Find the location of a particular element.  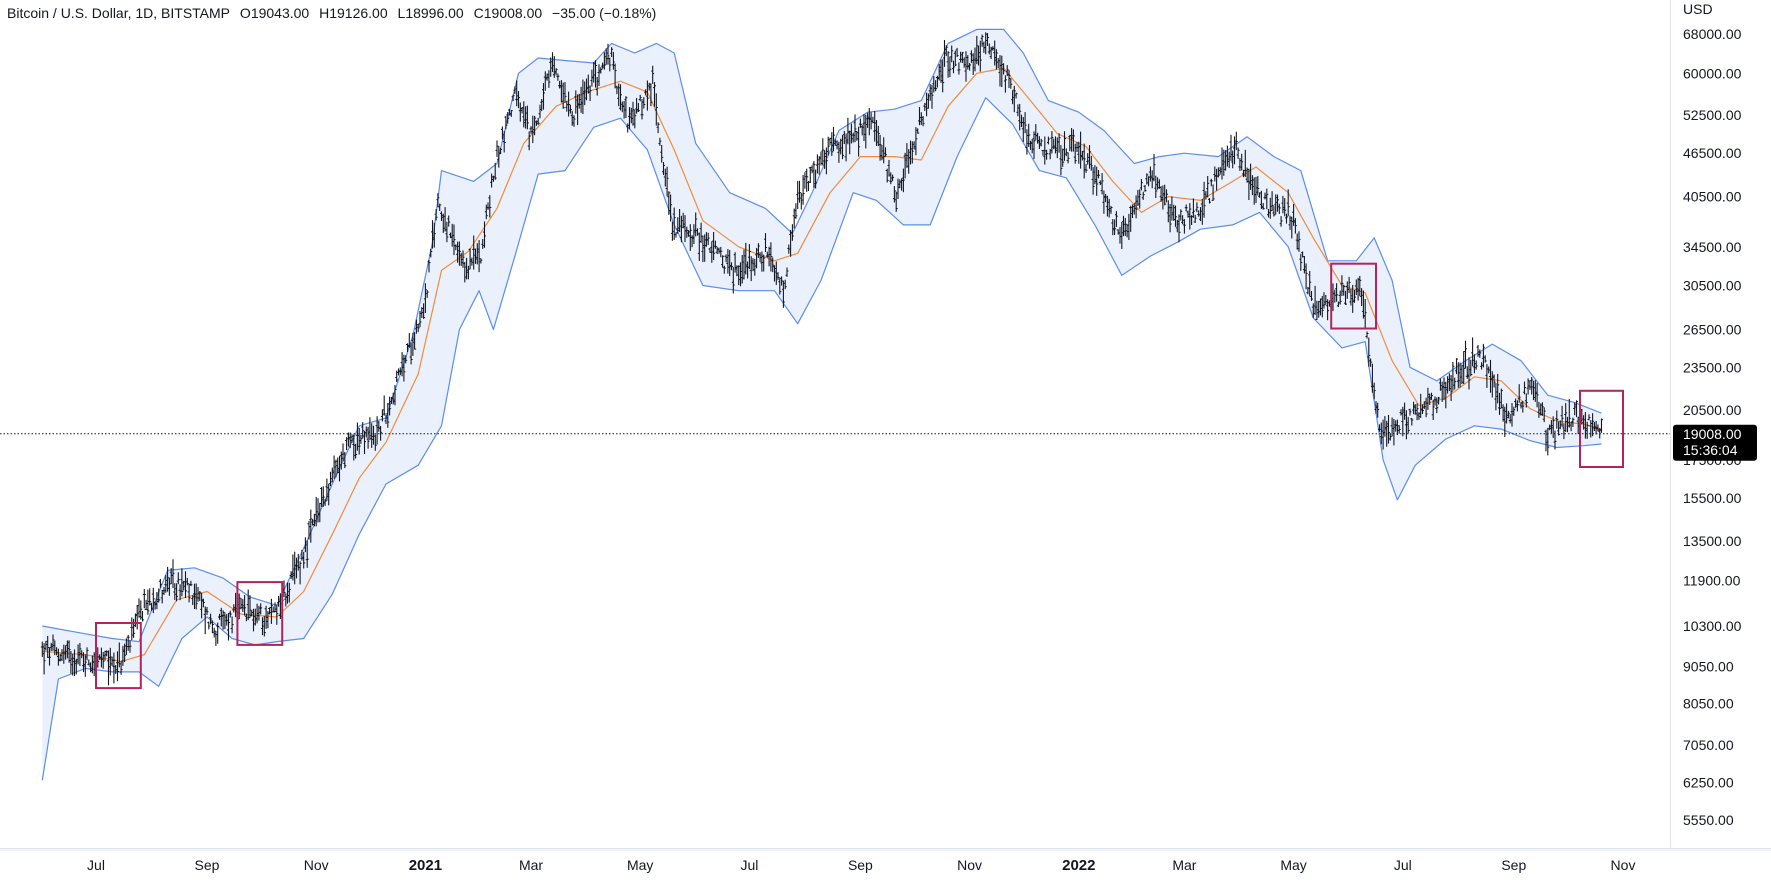

time-tick-label: May is located at coordinates (1293, 865).